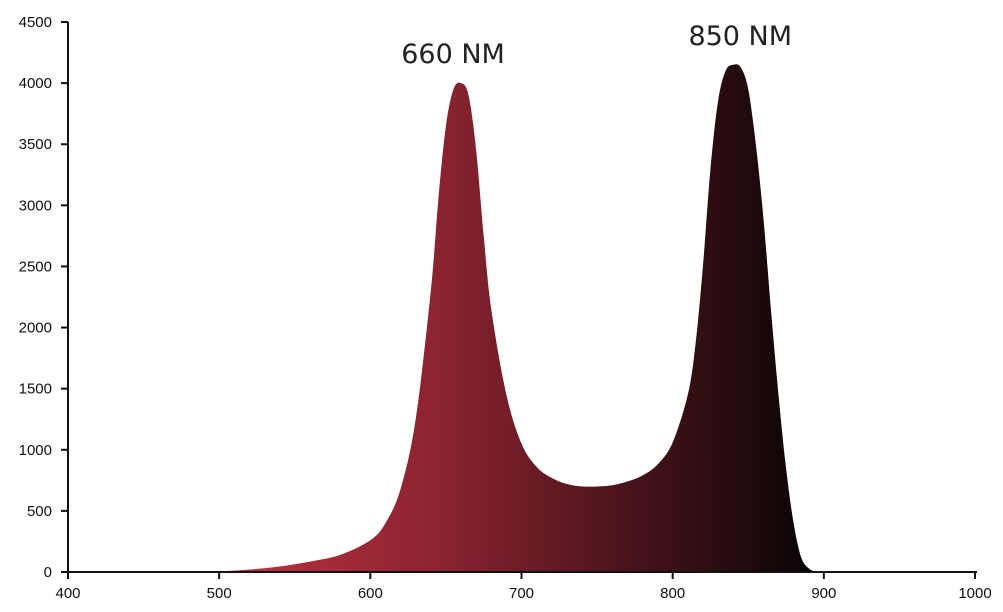  What do you see at coordinates (974, 593) in the screenshot?
I see `x-tick-label: 1000` at bounding box center [974, 593].